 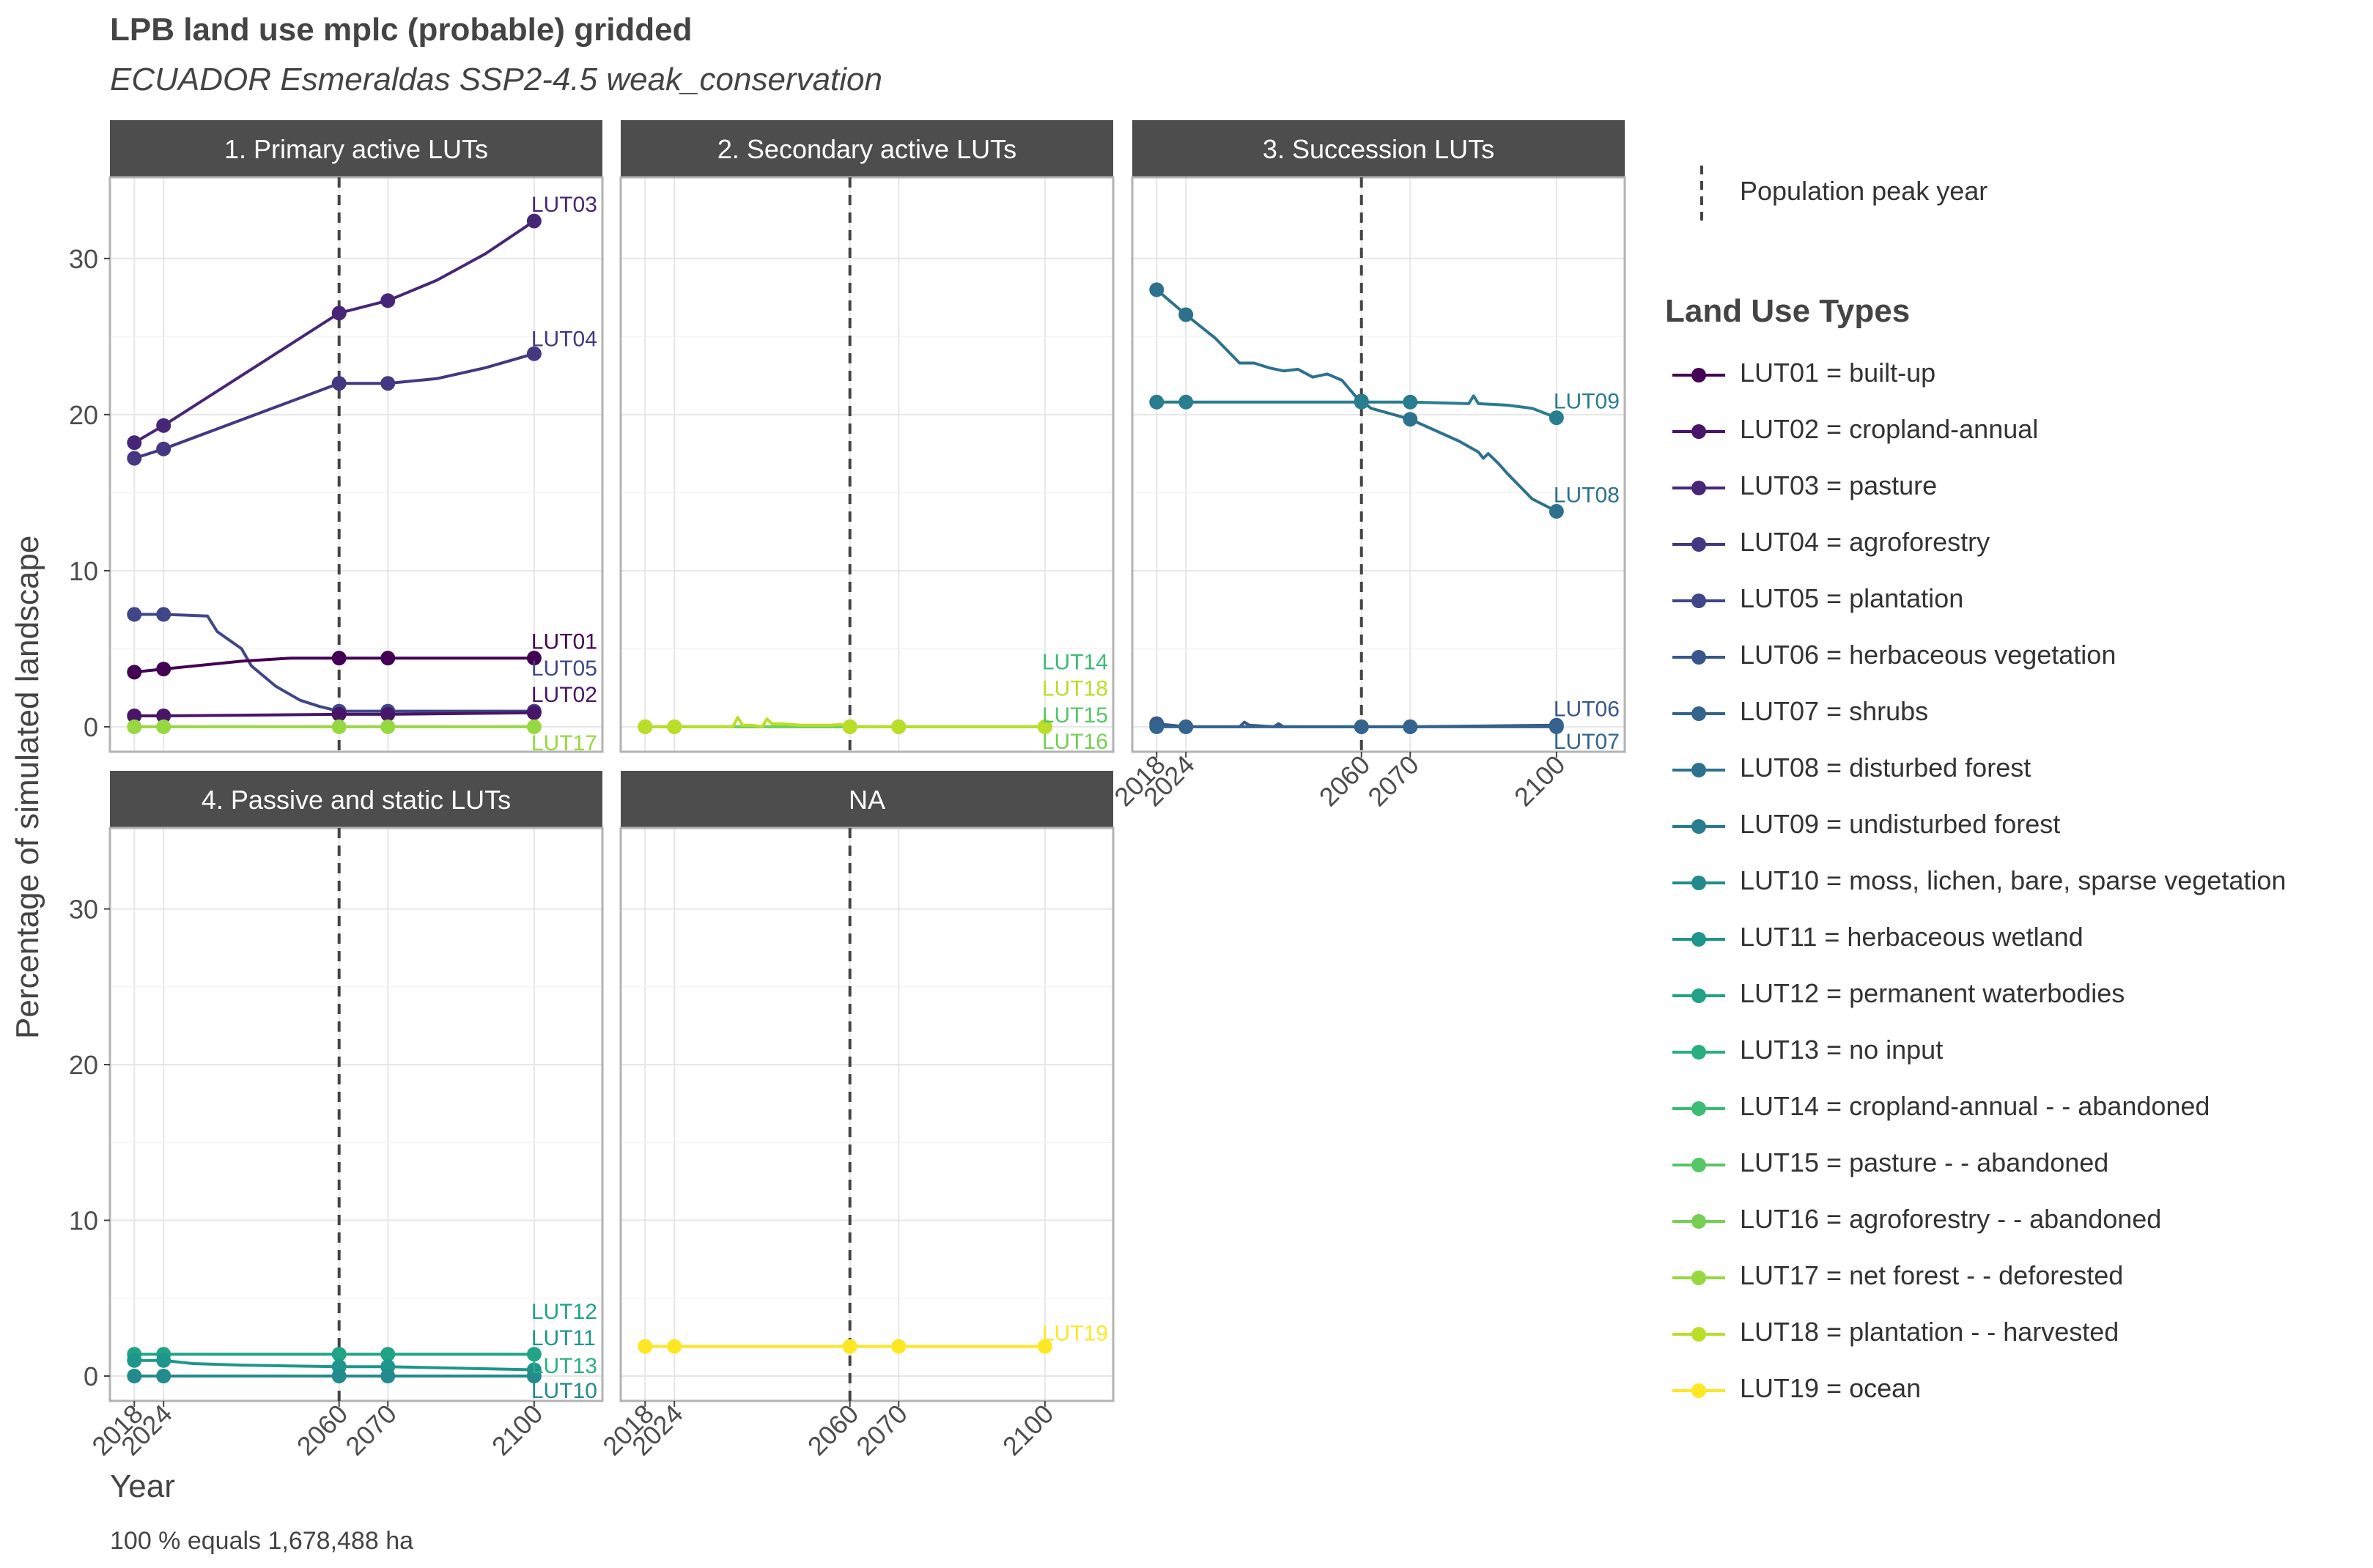 What do you see at coordinates (1393, 781) in the screenshot?
I see `x-tick-label: 2070` at bounding box center [1393, 781].